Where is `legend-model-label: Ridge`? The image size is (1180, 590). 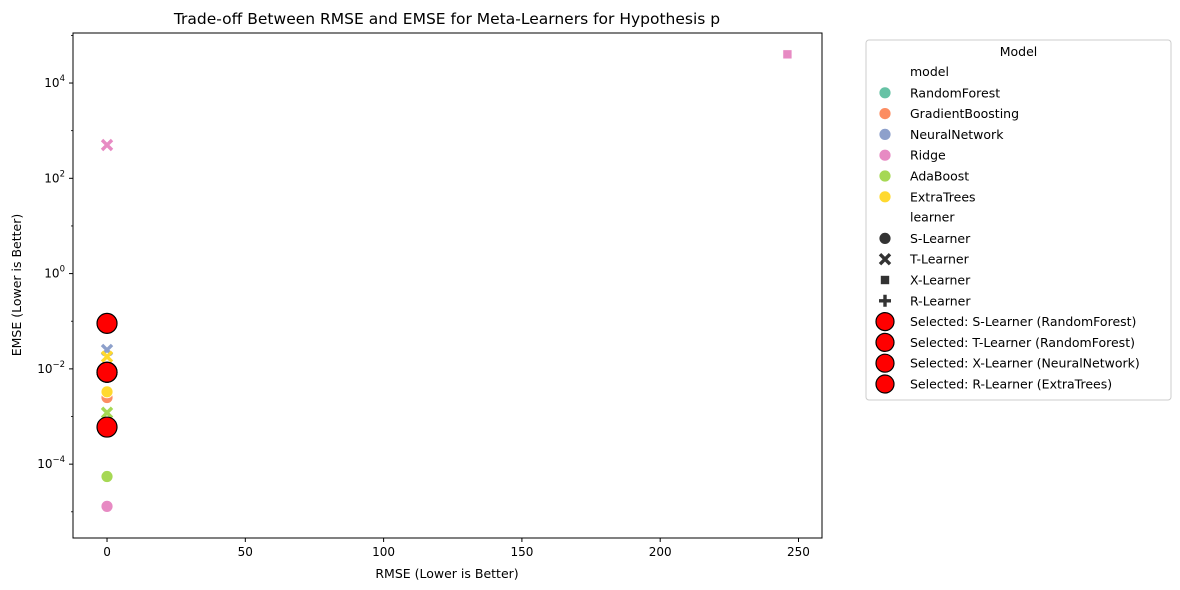
legend-model-label: Ridge is located at coordinates (928, 155).